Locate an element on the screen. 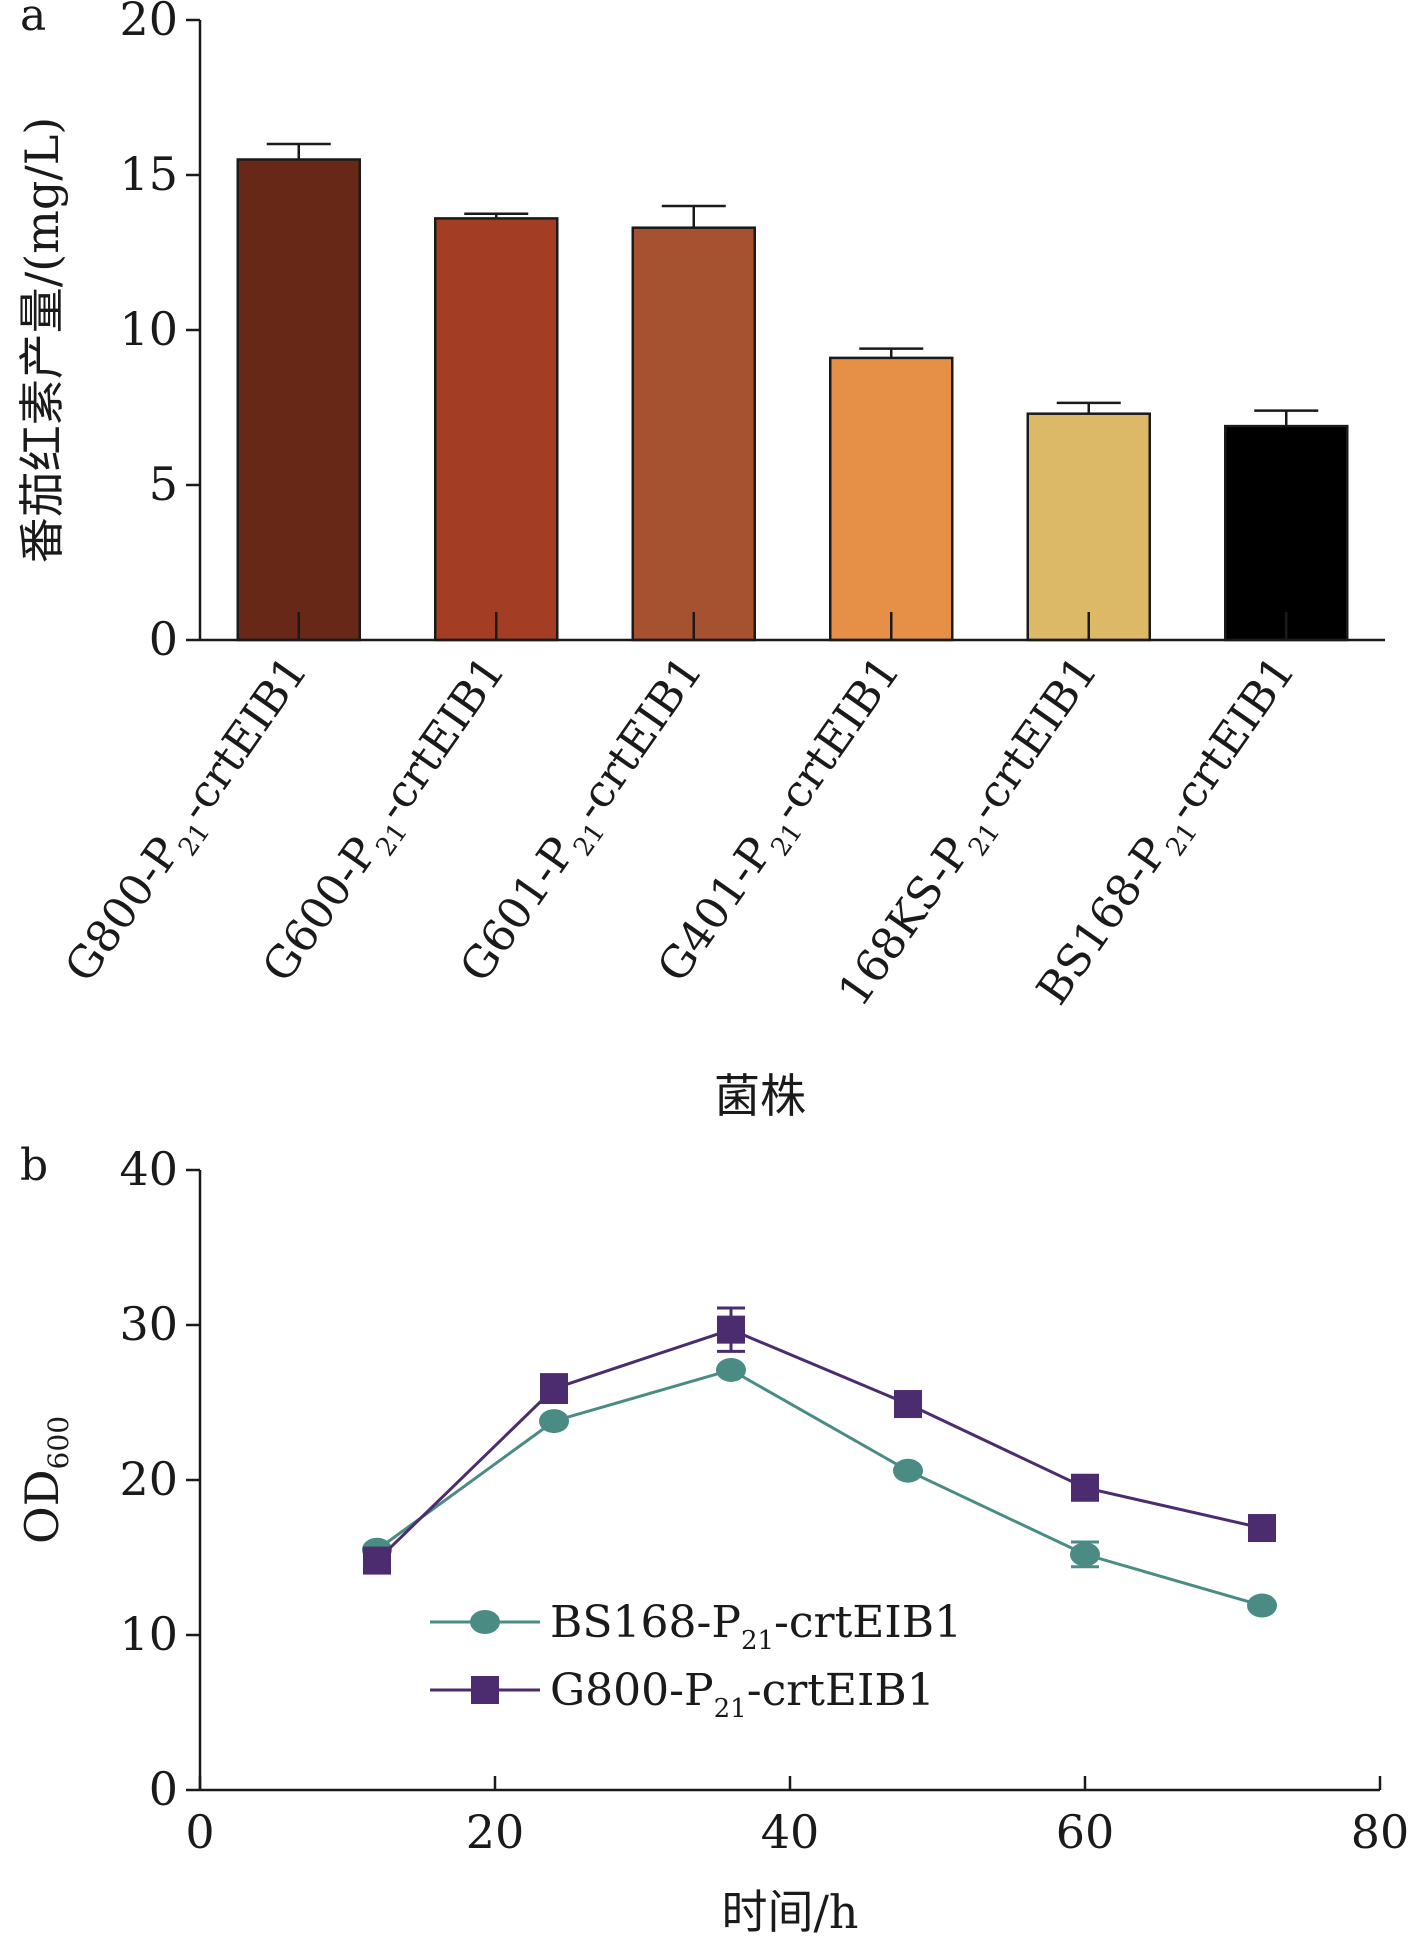 The width and height of the screenshot is (1414, 1939). panel-b-x-axis-label: 时间/h is located at coordinates (789, 1912).